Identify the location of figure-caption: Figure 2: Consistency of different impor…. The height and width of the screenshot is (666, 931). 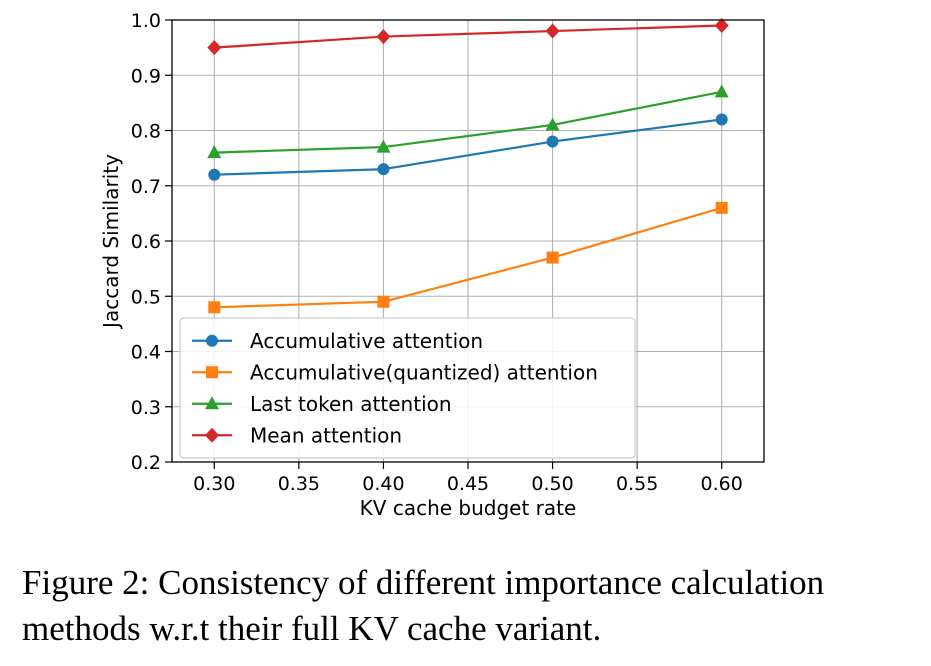
(423, 605).